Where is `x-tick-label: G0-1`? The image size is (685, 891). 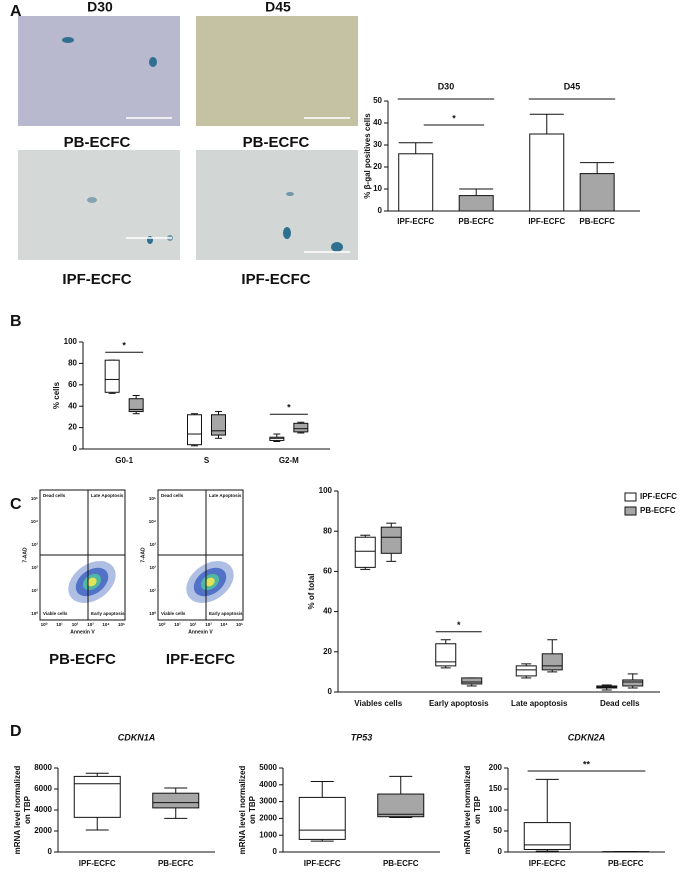
x-tick-label: G0-1 is located at coordinates (124, 460).